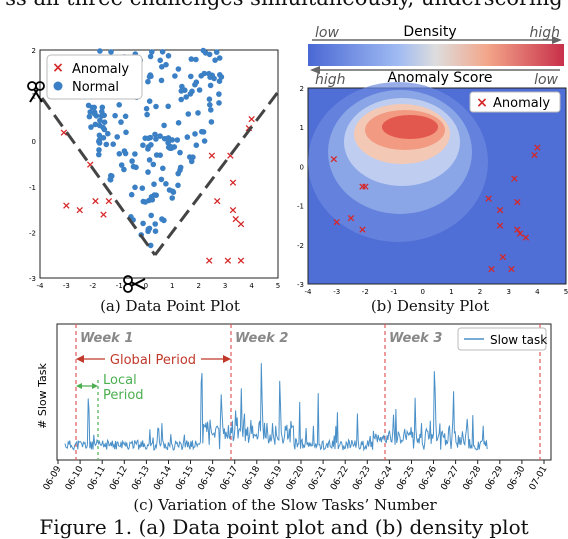  What do you see at coordinates (309, 292) in the screenshot?
I see `x-tick-label: -4` at bounding box center [309, 292].